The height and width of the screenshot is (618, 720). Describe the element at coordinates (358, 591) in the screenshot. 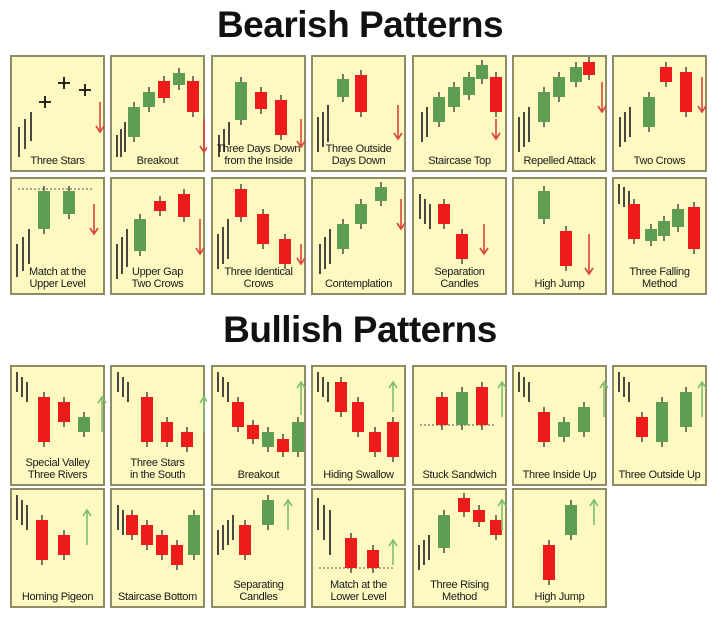

I see `pattern-label: Match at the Lower Level` at that location.